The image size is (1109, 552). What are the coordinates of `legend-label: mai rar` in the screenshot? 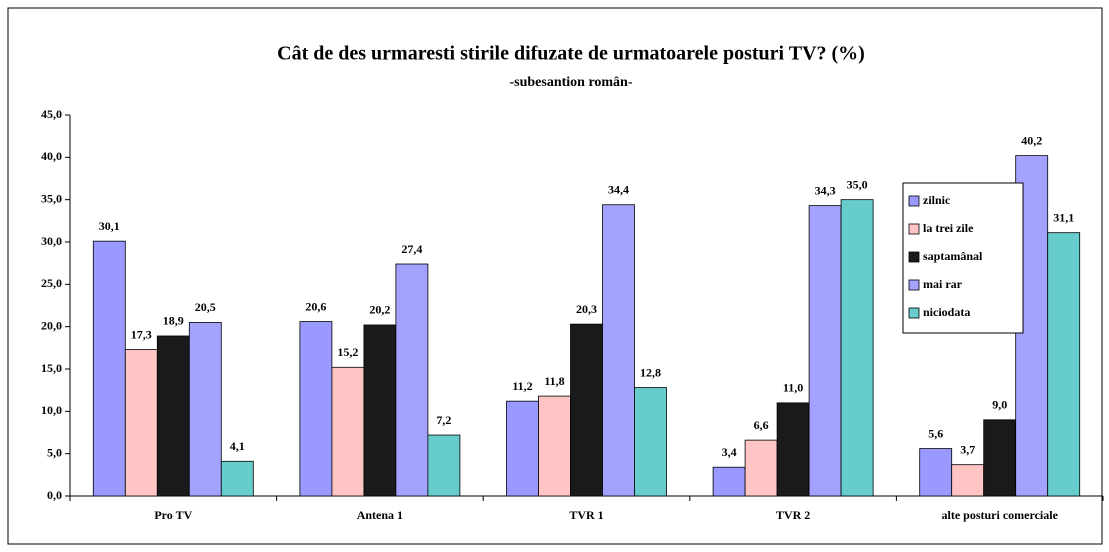 It's located at (943, 284).